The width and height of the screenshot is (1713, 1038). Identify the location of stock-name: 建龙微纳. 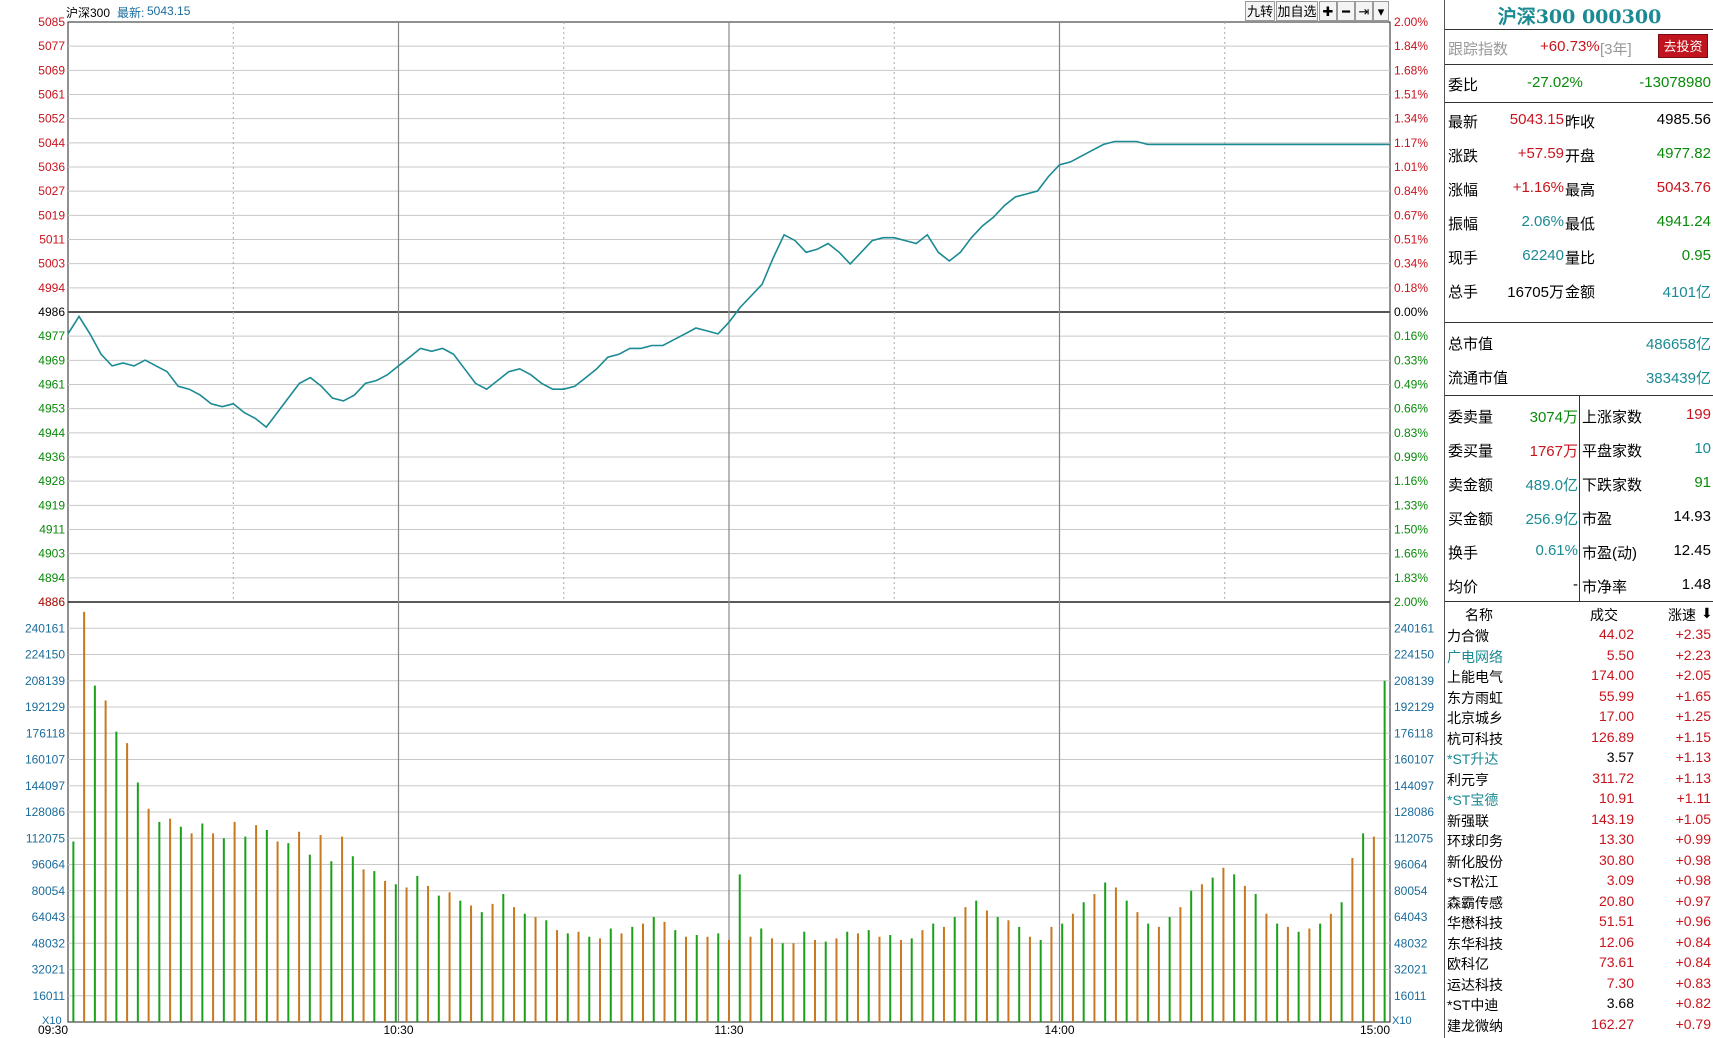
(1475, 1025).